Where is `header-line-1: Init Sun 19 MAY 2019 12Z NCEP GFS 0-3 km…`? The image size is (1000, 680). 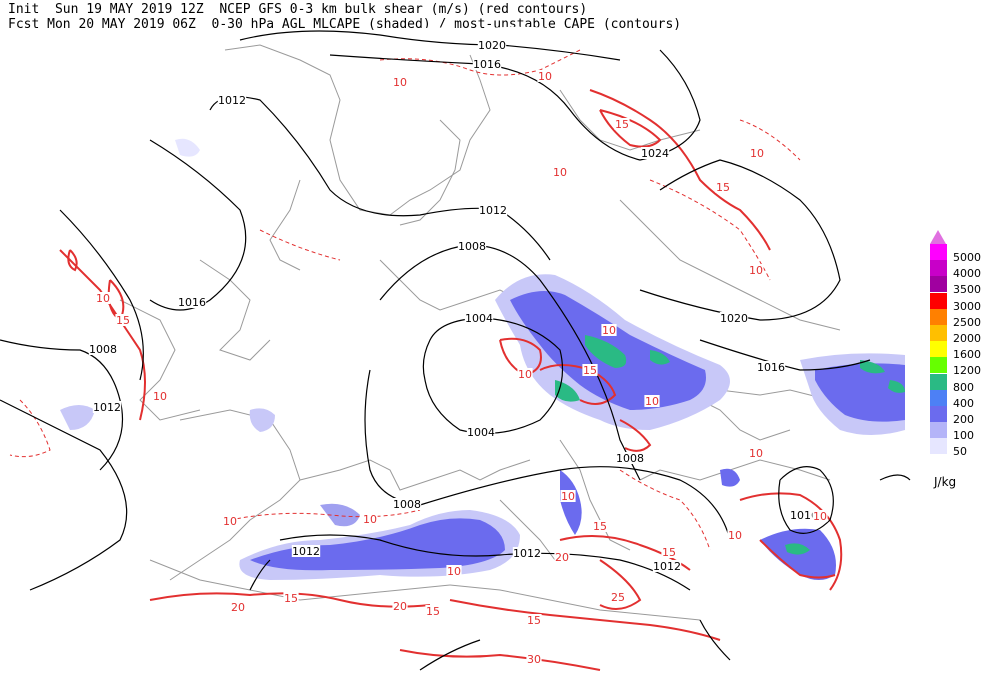
header-line-1: Init Sun 19 MAY 2019 12Z NCEP GFS 0-3 km… is located at coordinates (298, 9).